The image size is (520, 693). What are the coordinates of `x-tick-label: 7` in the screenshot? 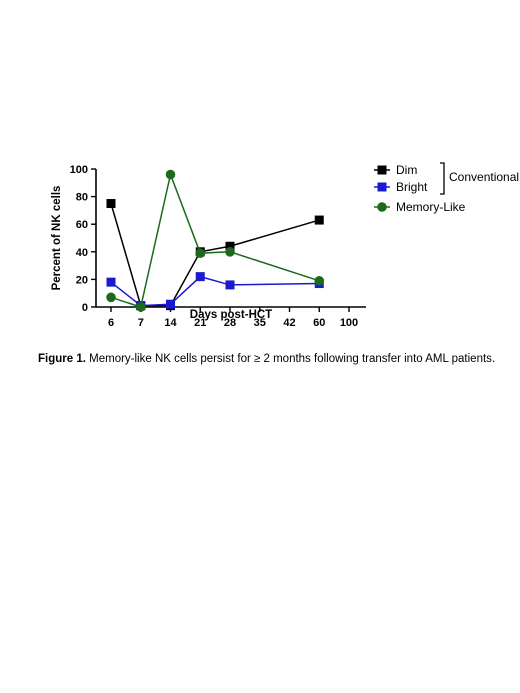 It's located at (141, 323).